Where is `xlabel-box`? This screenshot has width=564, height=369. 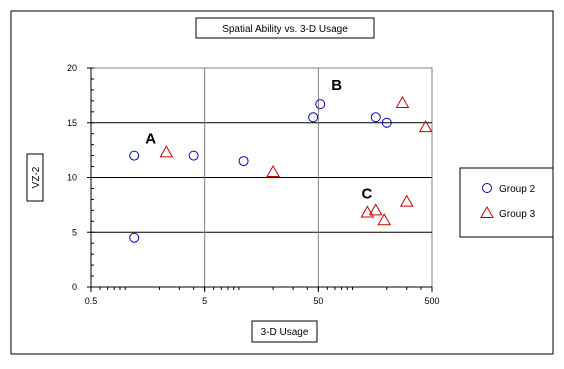 xlabel-box is located at coordinates (284, 331).